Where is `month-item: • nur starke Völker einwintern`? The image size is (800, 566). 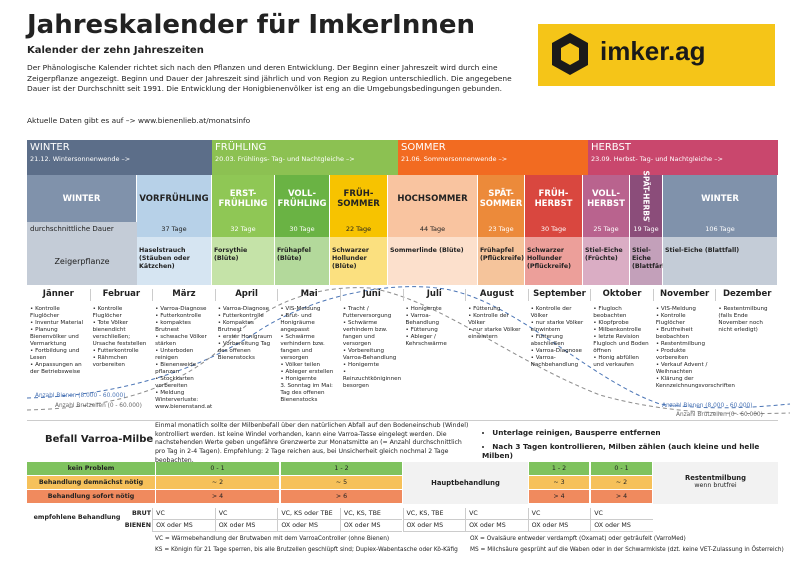 month-item: • nur starke Völker einwintern is located at coordinates (494, 333).